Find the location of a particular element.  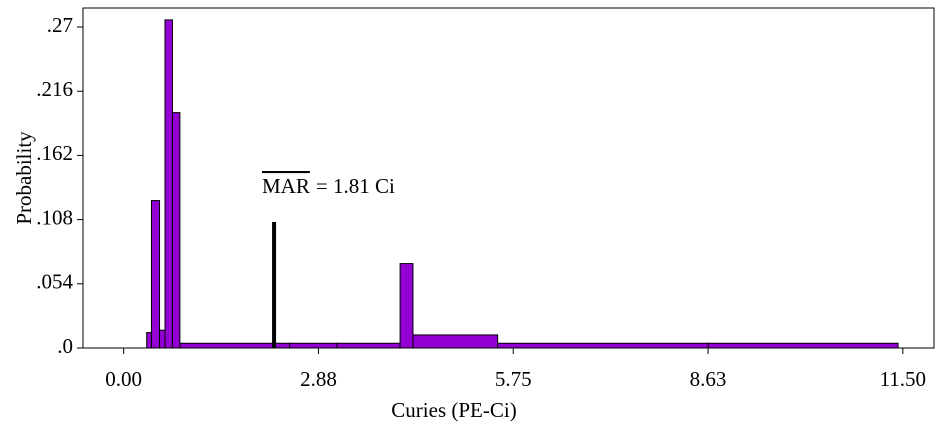

x-tick-label: 0.00 is located at coordinates (123, 379).